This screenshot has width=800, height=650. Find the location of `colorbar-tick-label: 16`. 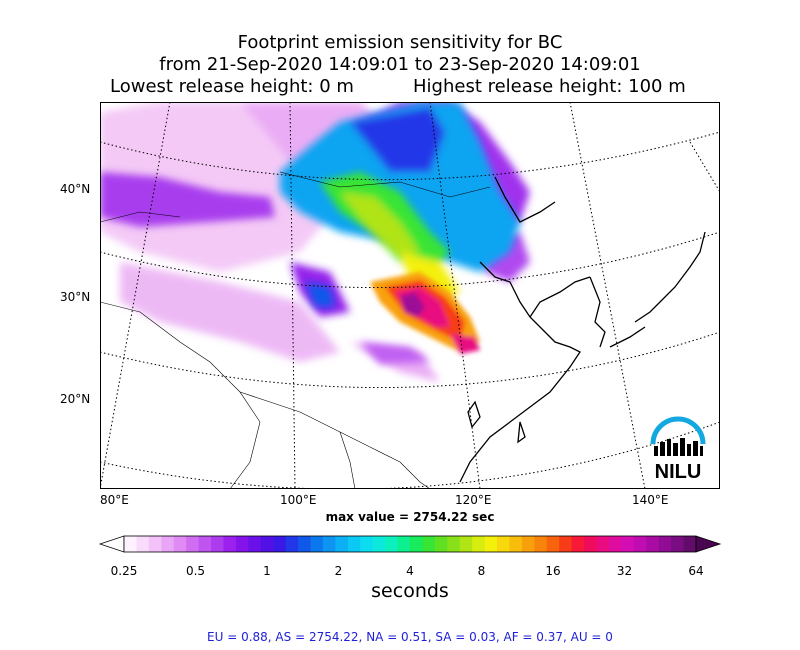

colorbar-tick-label: 16 is located at coordinates (553, 571).